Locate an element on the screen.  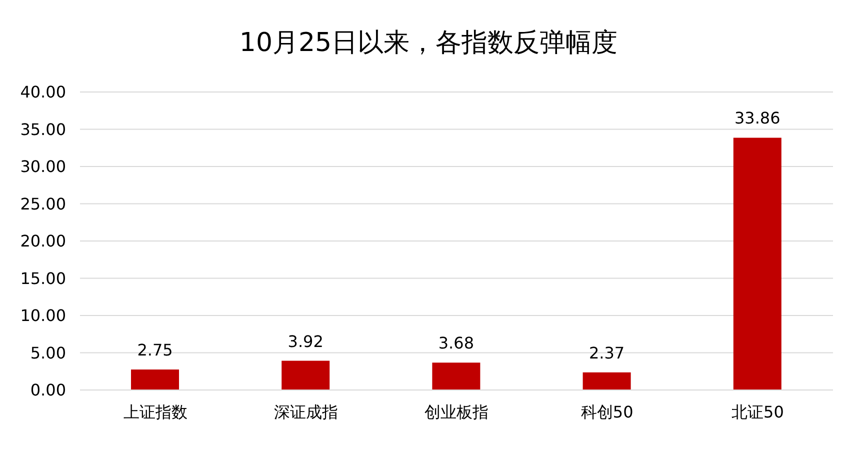
y-tick-label: 25.00 is located at coordinates (43, 204).